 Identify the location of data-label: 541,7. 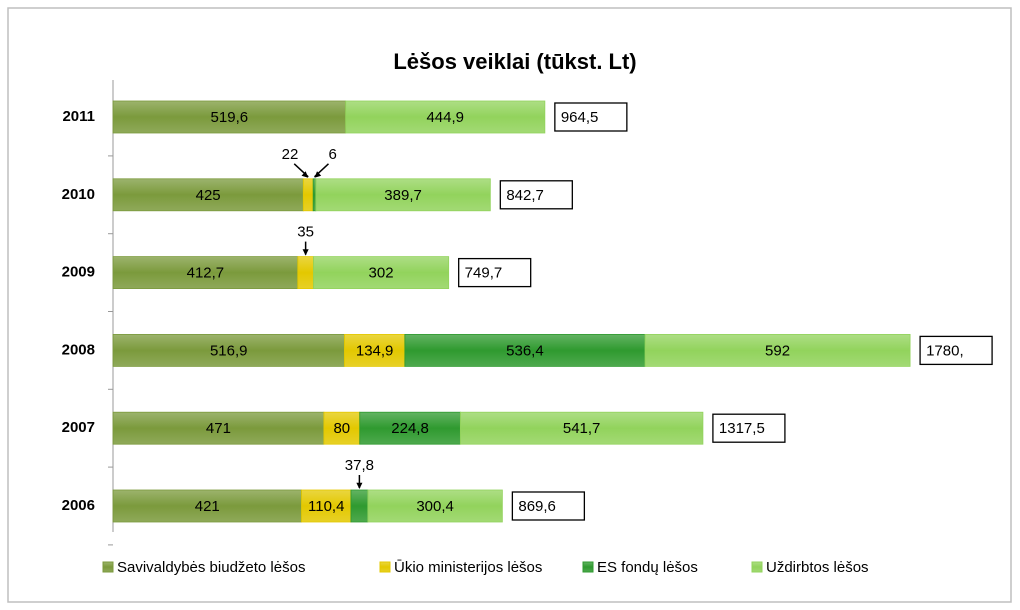
(582, 428).